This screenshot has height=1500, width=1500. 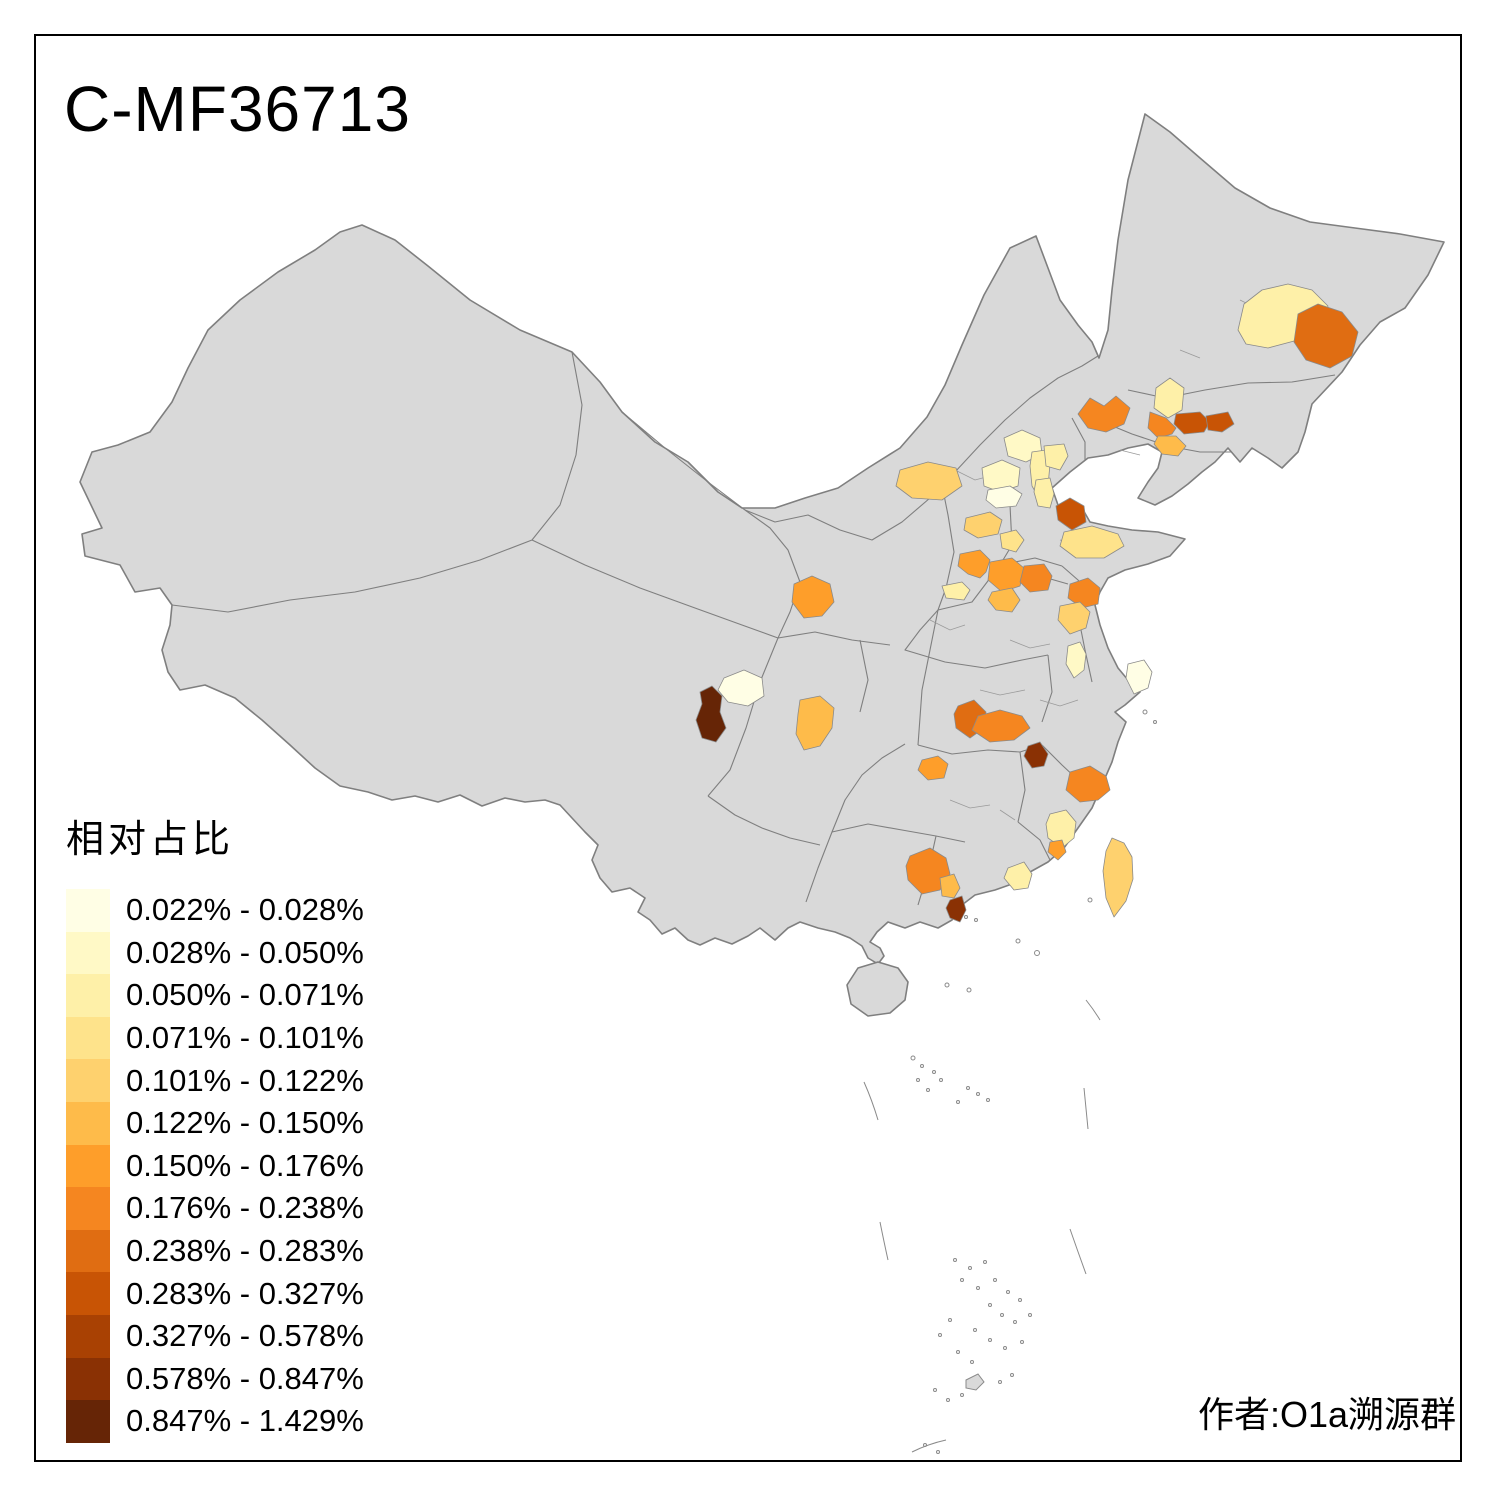 What do you see at coordinates (245, 1208) in the screenshot?
I see `legend-label: 0.176% - 0.238%` at bounding box center [245, 1208].